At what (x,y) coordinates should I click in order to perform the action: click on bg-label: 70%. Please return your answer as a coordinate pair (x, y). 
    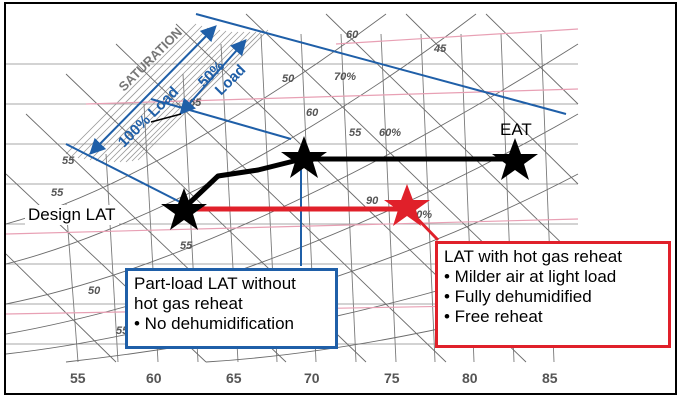
    Looking at the image, I should click on (345, 77).